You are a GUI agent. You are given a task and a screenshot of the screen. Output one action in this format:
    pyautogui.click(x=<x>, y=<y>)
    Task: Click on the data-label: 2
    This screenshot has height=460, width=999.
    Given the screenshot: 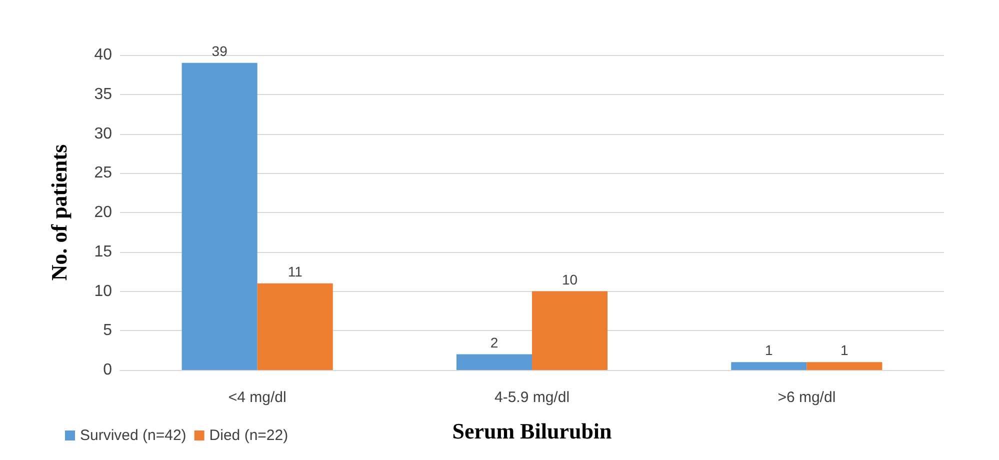 What is the action you would take?
    pyautogui.click(x=494, y=342)
    